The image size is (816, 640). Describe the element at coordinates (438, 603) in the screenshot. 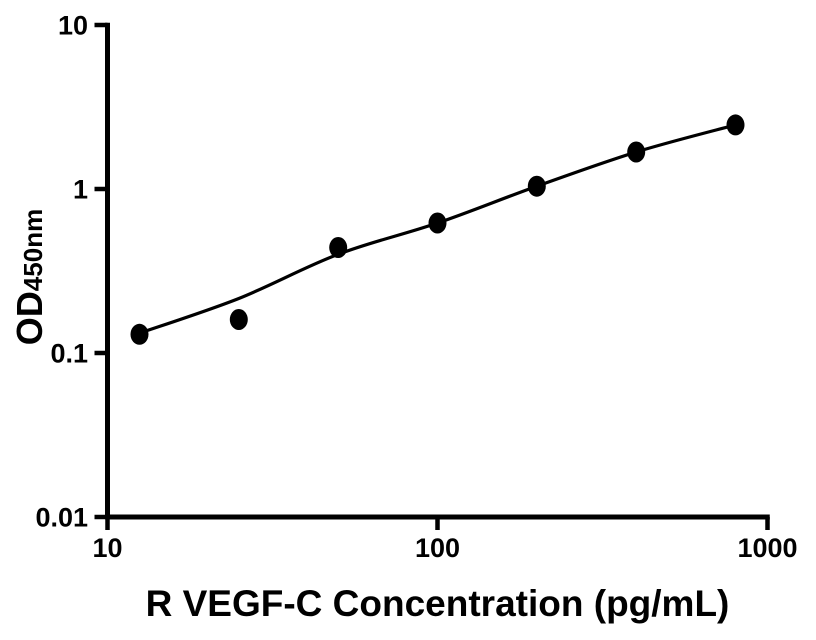

I see `x-axis-title: R VEGF-C Concentration (pg/mL)` at that location.